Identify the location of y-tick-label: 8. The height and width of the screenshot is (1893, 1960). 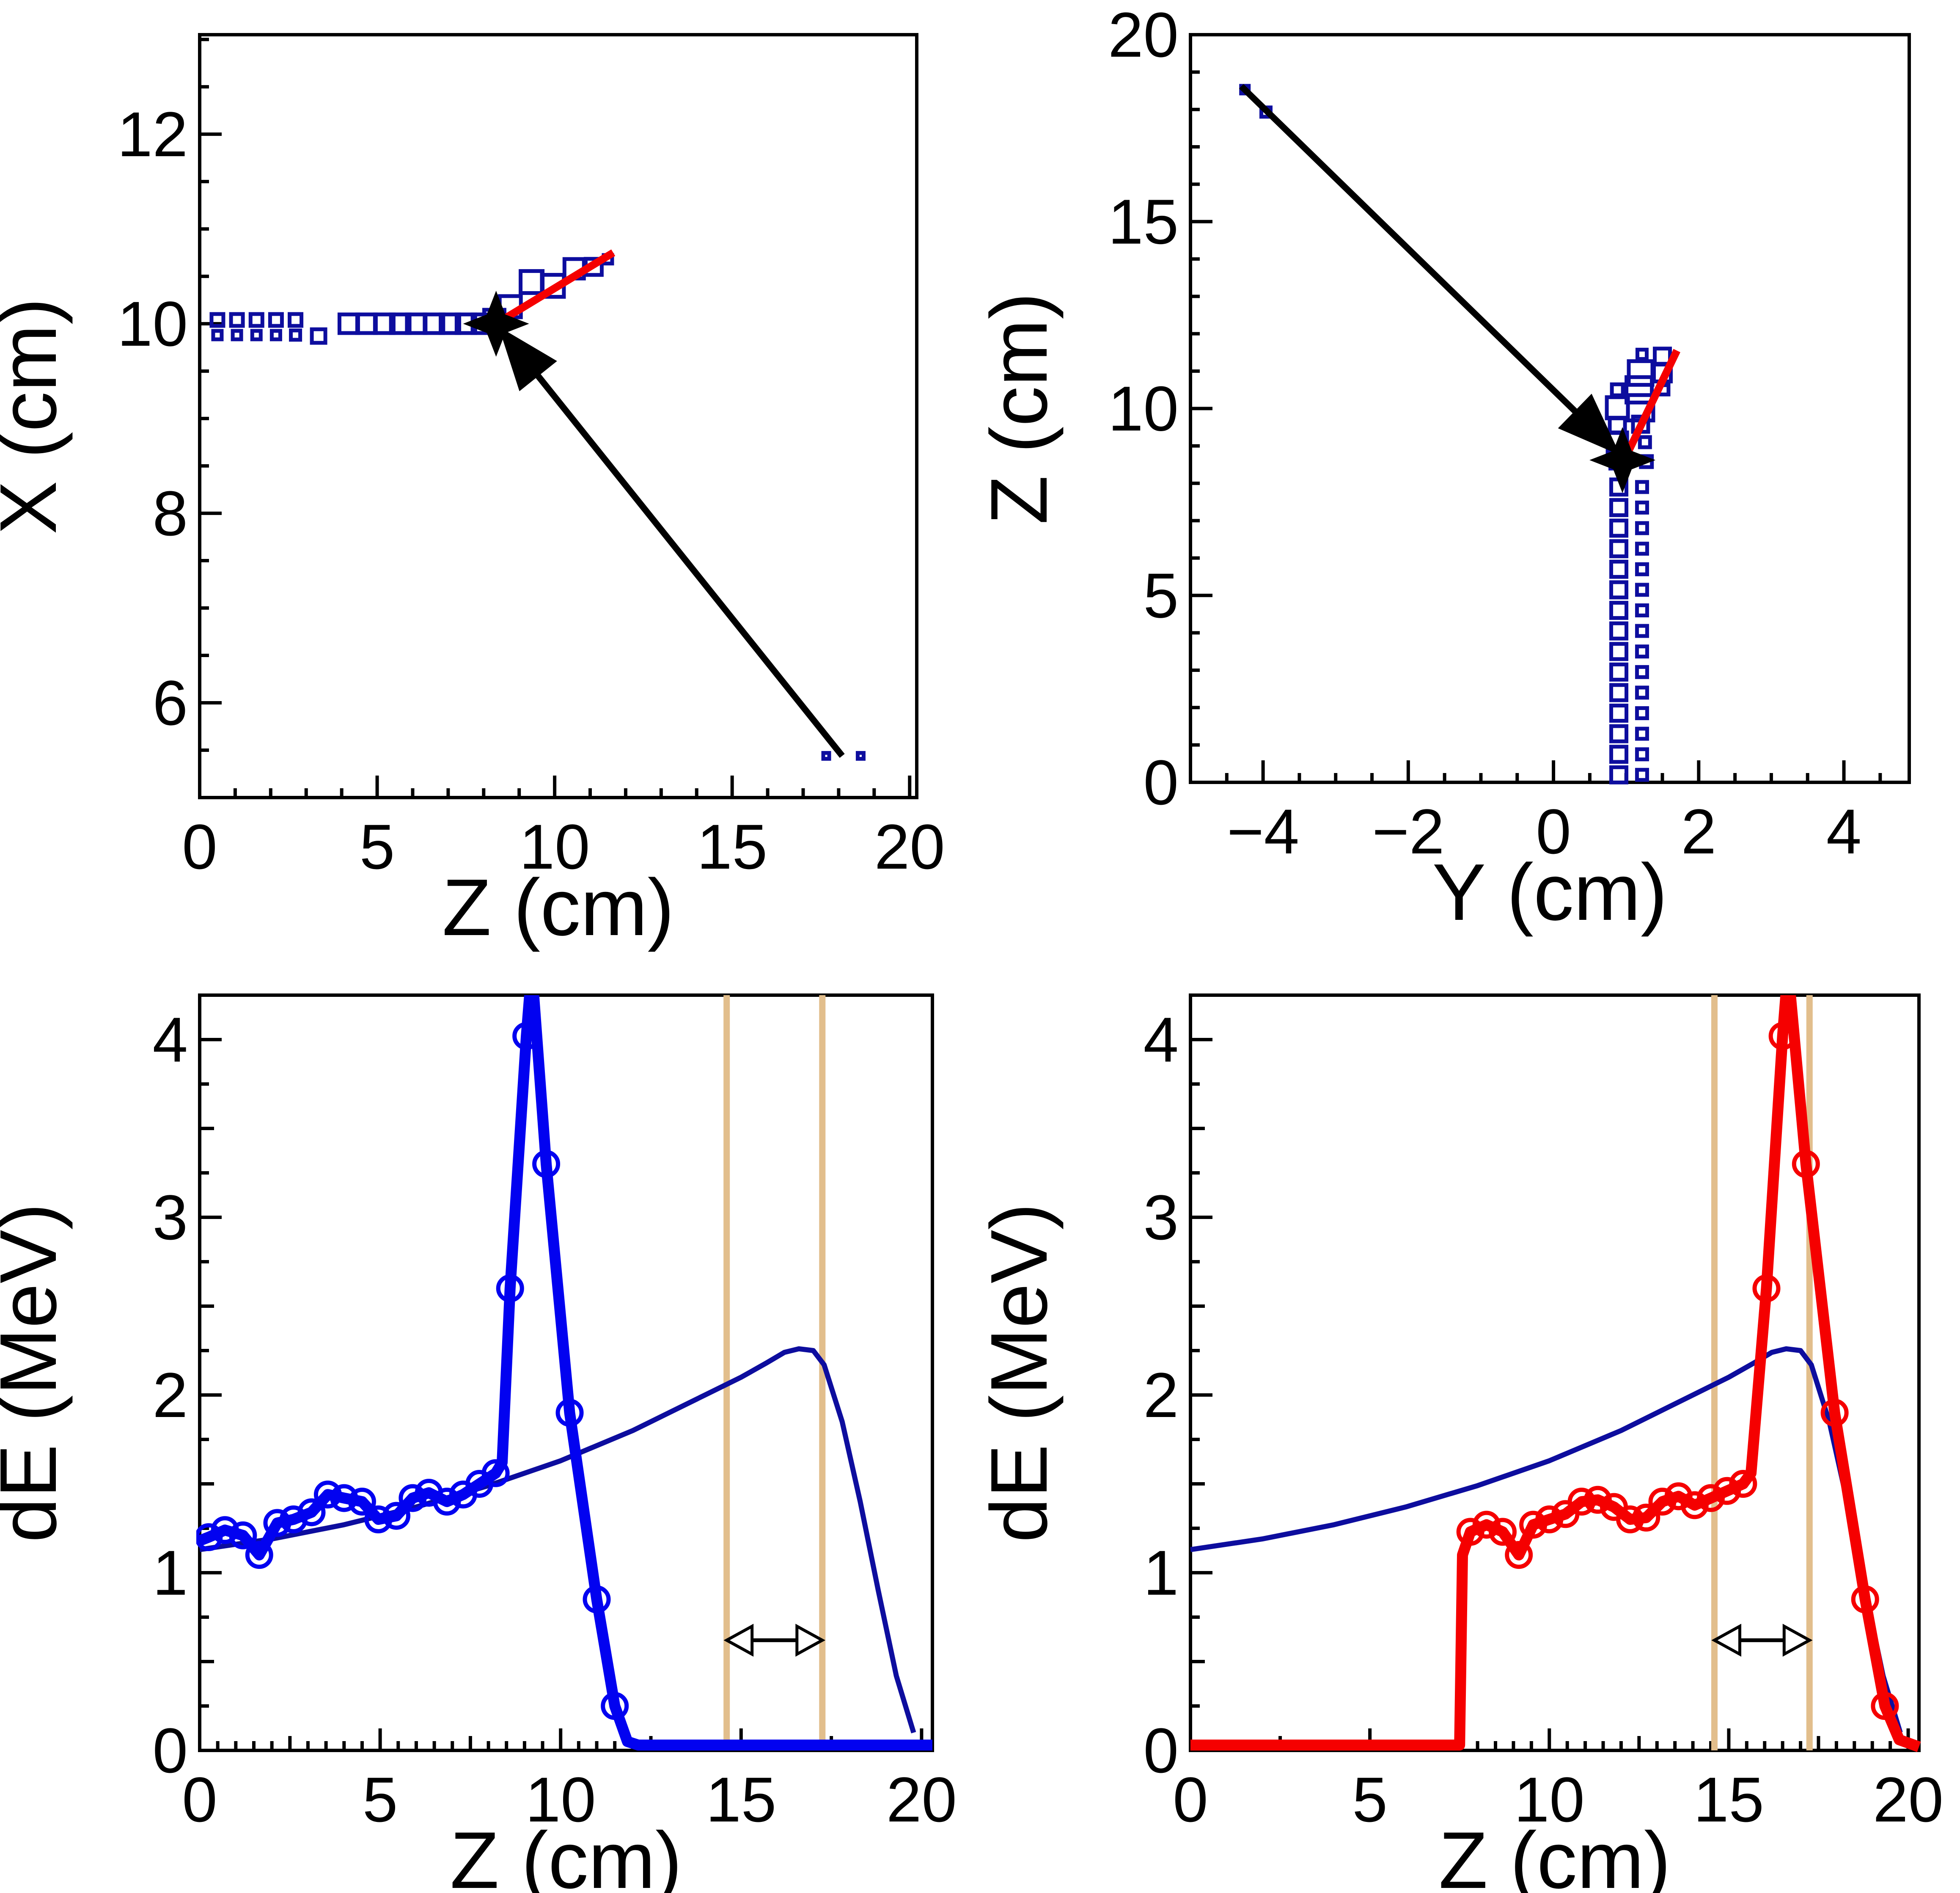
(170, 513).